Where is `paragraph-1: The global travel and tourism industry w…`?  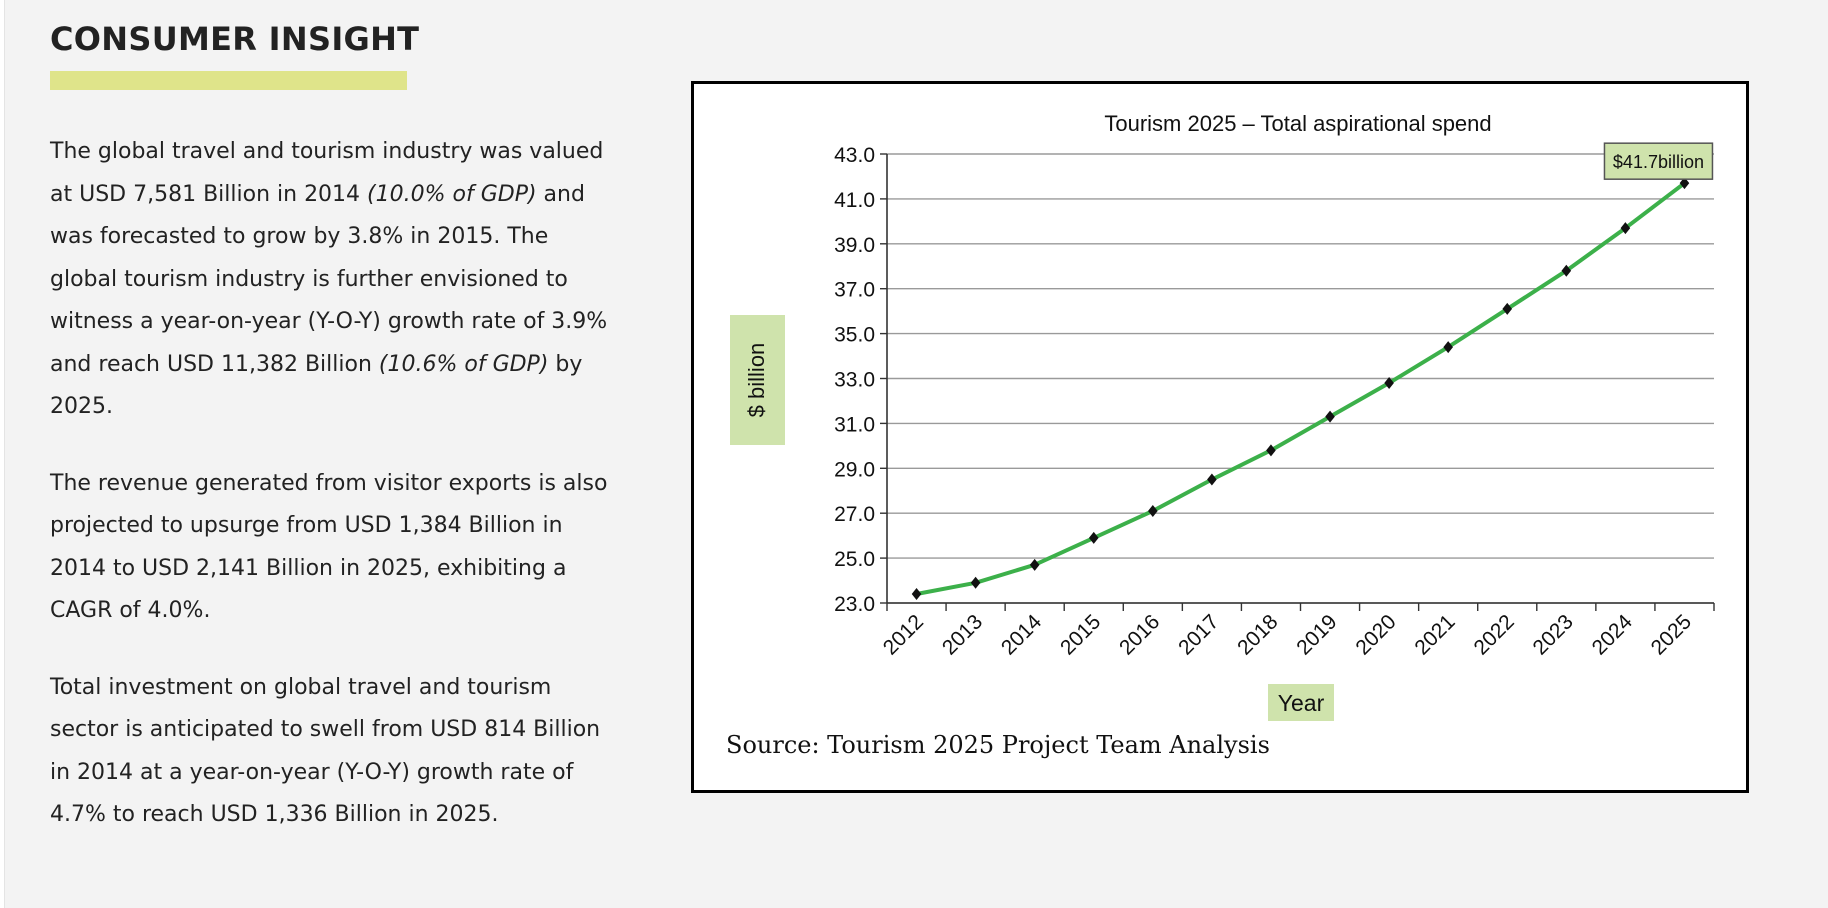
paragraph-1: The global travel and tourism industry w… is located at coordinates (330, 280).